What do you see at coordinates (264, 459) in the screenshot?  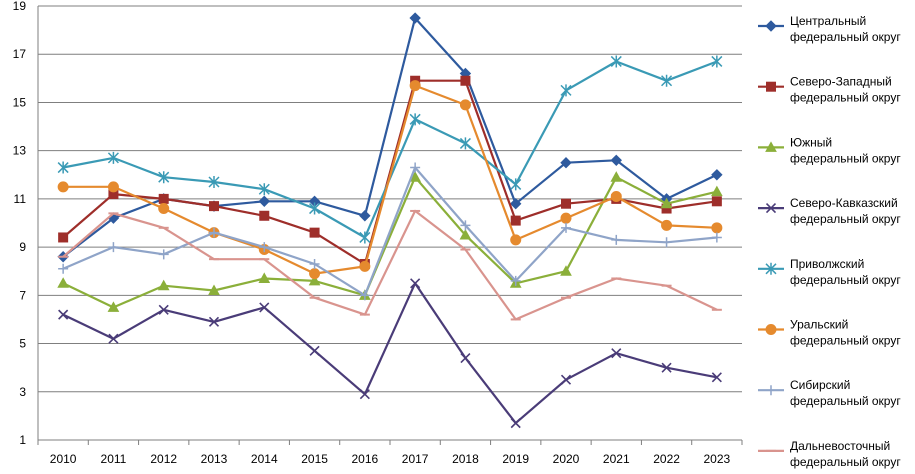 I see `x-tick-label: 2014` at bounding box center [264, 459].